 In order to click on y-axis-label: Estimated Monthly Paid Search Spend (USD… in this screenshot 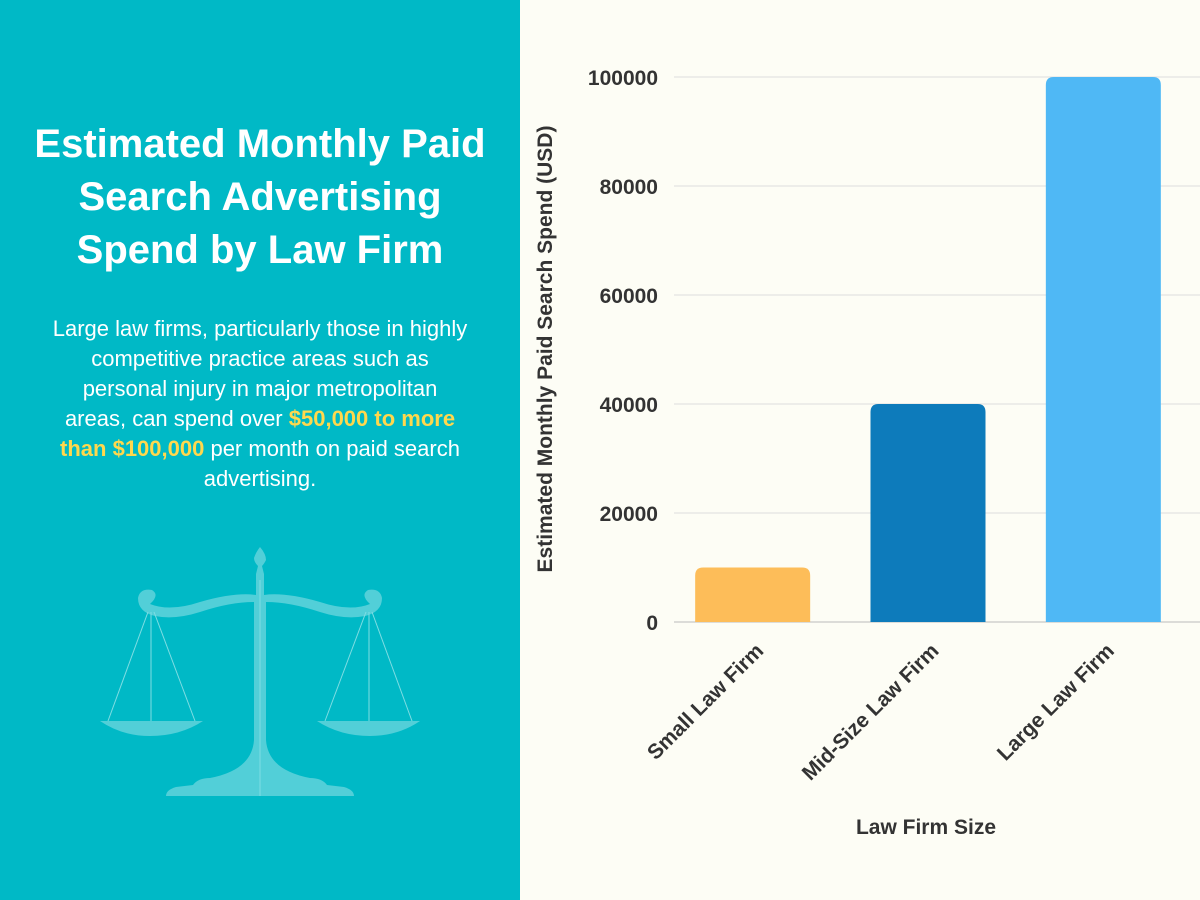, I will do `click(545, 349)`.